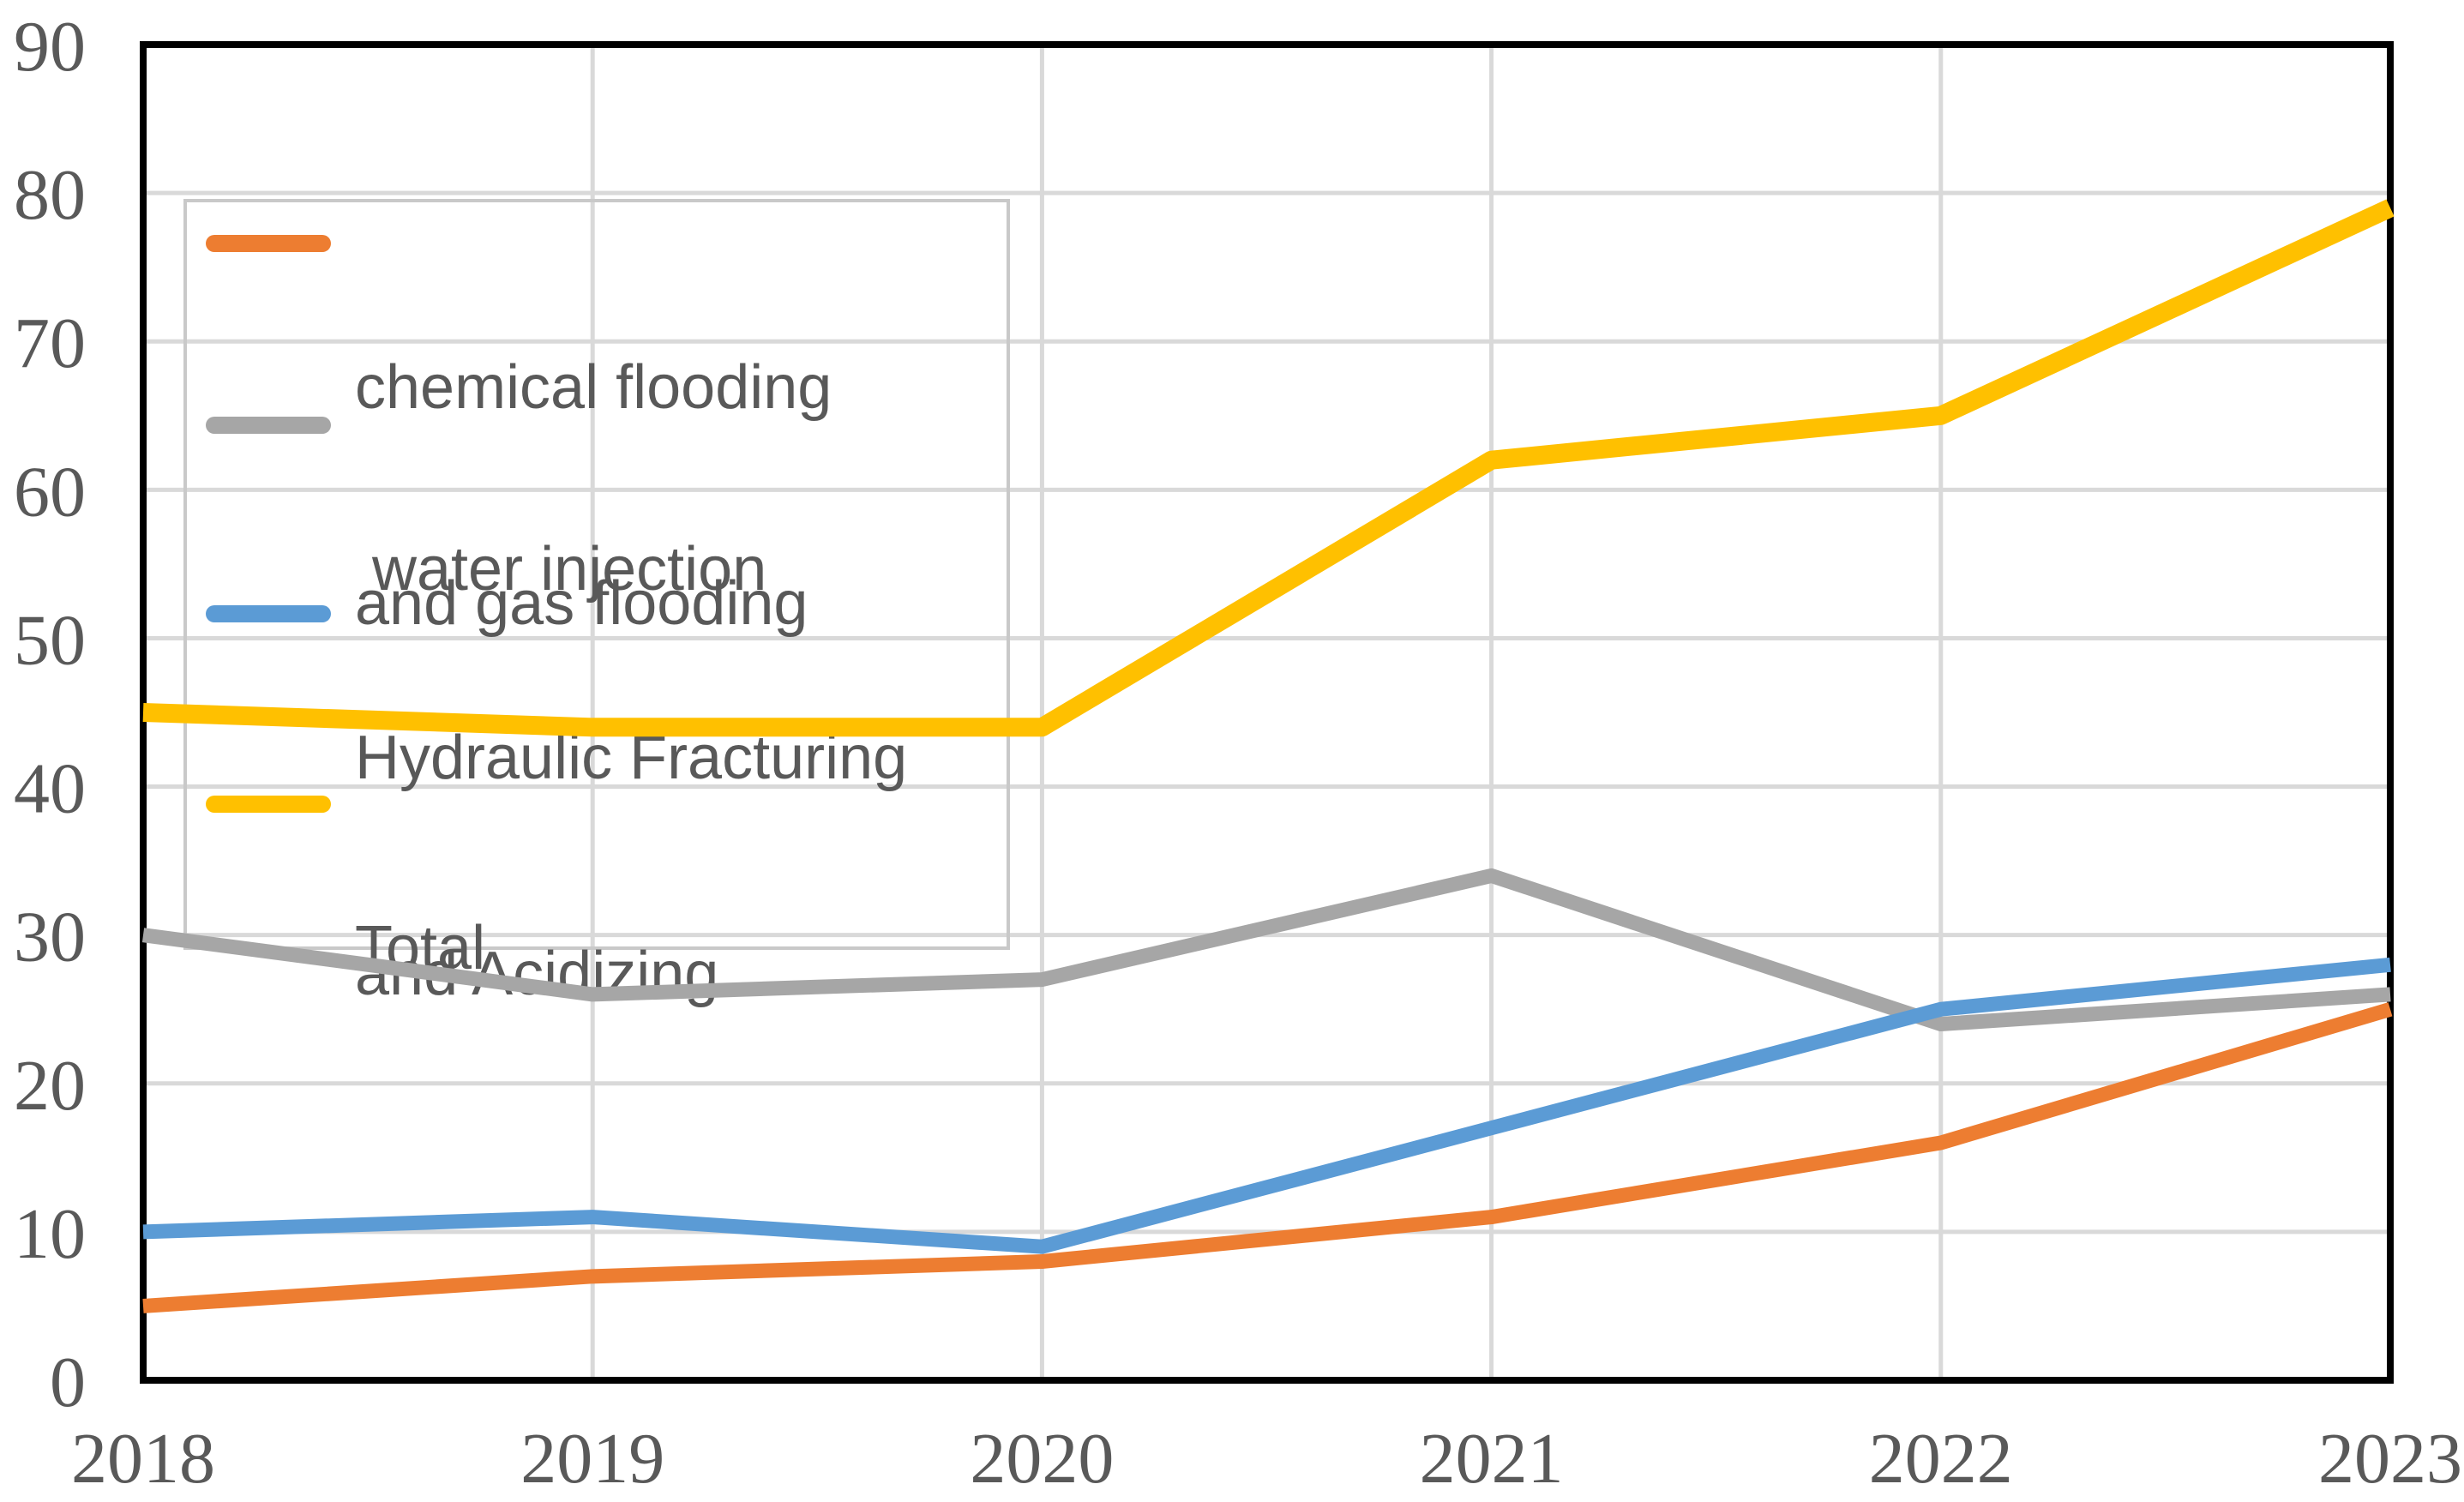 The width and height of the screenshot is (2464, 1502). Describe the element at coordinates (50, 343) in the screenshot. I see `y-tick-label: 70` at that location.